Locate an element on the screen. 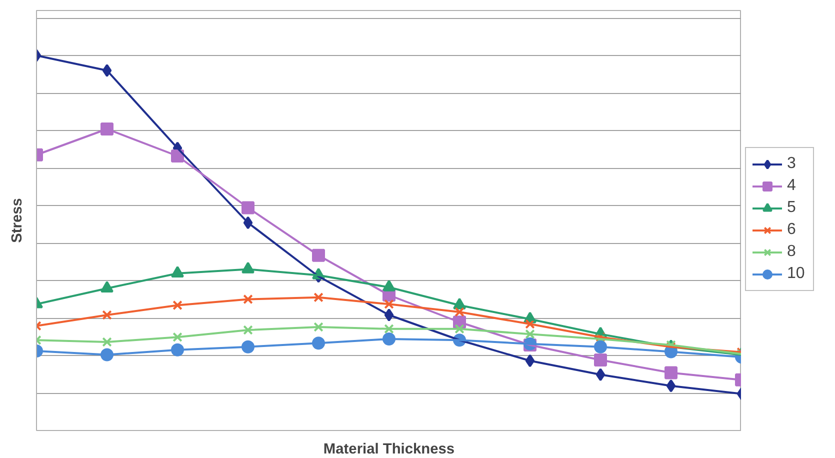 The width and height of the screenshot is (835, 458). legend-label: 4 is located at coordinates (792, 186).